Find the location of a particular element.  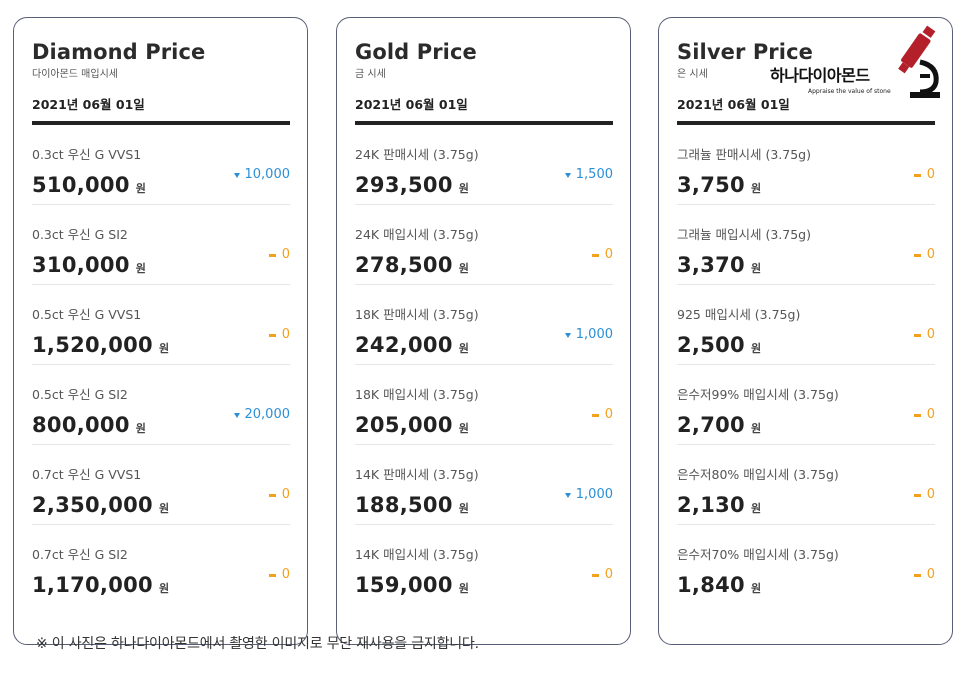

price-amount: 242,000 is located at coordinates (404, 345).